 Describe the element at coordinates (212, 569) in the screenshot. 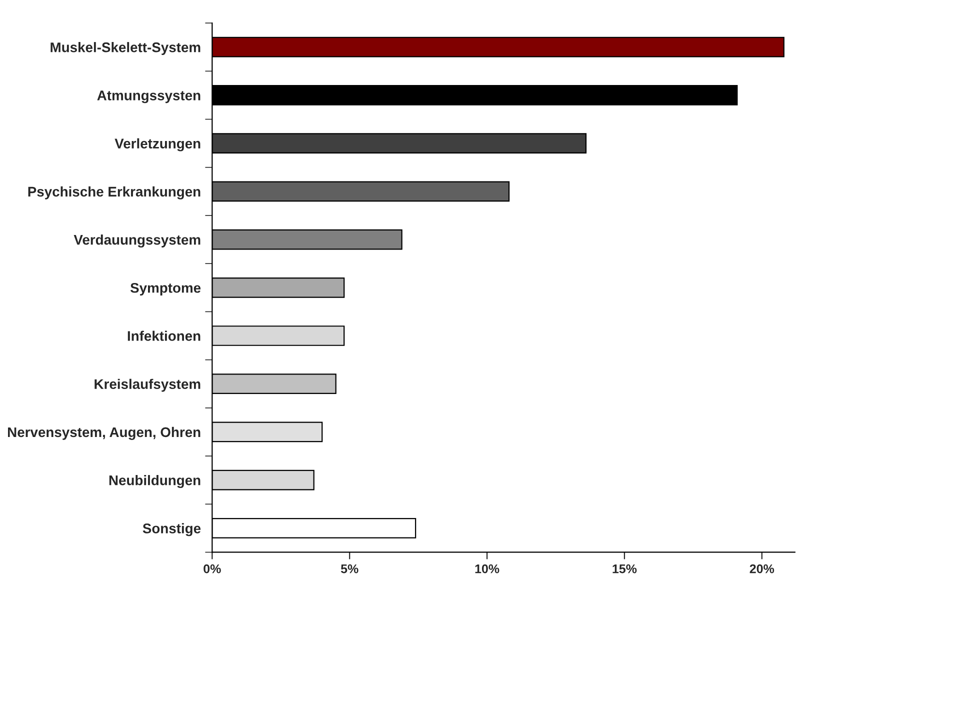

I see `x-tick-label: 0%` at that location.